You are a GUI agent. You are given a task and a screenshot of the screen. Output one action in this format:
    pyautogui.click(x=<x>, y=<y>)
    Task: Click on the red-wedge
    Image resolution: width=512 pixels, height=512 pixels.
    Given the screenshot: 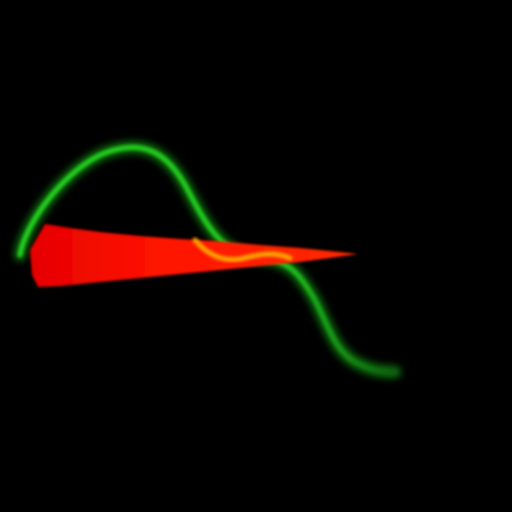 What is the action you would take?
    pyautogui.click(x=194, y=255)
    